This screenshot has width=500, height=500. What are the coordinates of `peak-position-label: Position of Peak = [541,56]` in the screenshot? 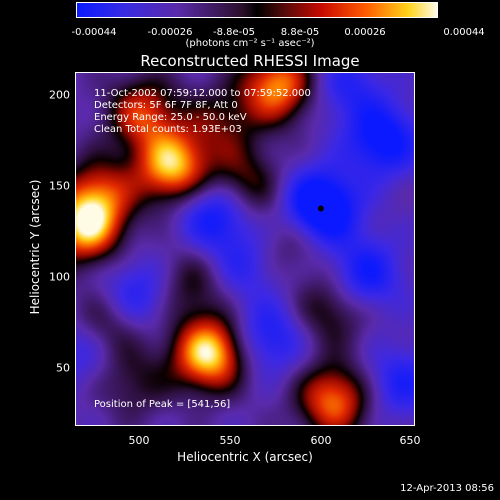 It's located at (162, 404).